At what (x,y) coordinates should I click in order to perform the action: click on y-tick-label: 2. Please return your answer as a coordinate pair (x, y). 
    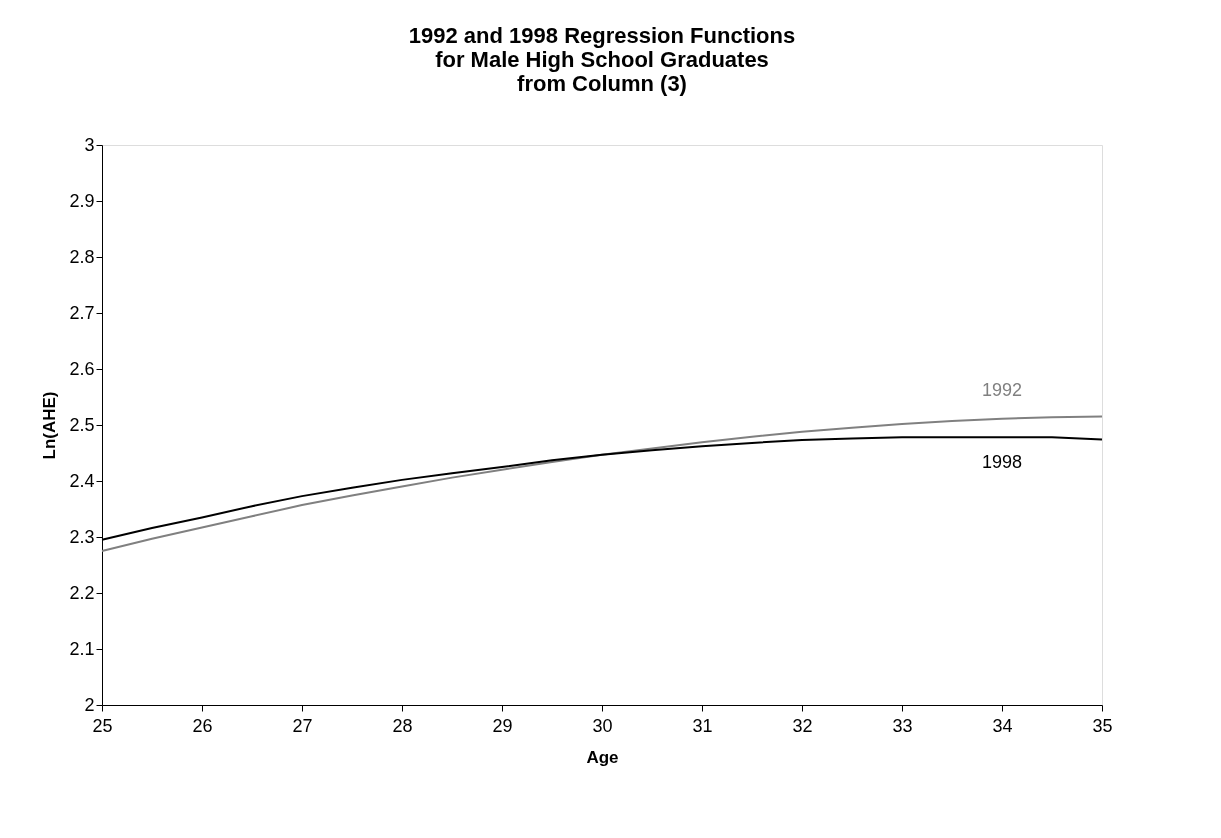
    Looking at the image, I should click on (89, 704).